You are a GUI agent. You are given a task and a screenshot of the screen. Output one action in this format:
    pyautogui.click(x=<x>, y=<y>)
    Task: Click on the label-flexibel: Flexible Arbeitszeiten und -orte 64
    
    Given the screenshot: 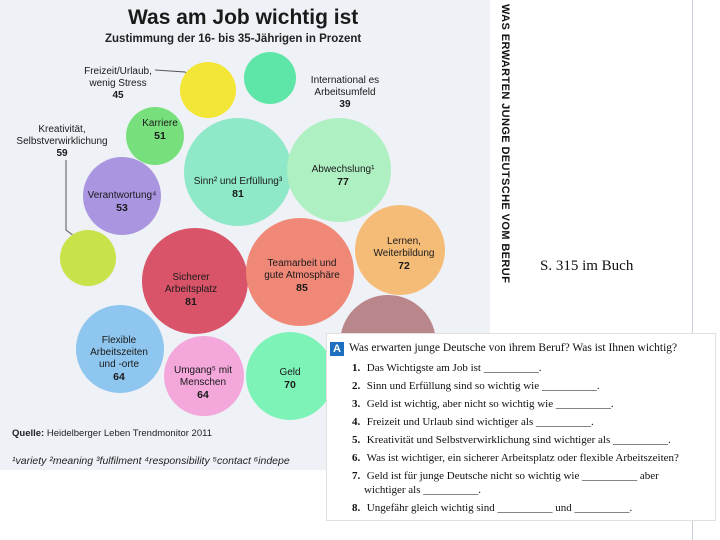 What is the action you would take?
    pyautogui.click(x=119, y=359)
    